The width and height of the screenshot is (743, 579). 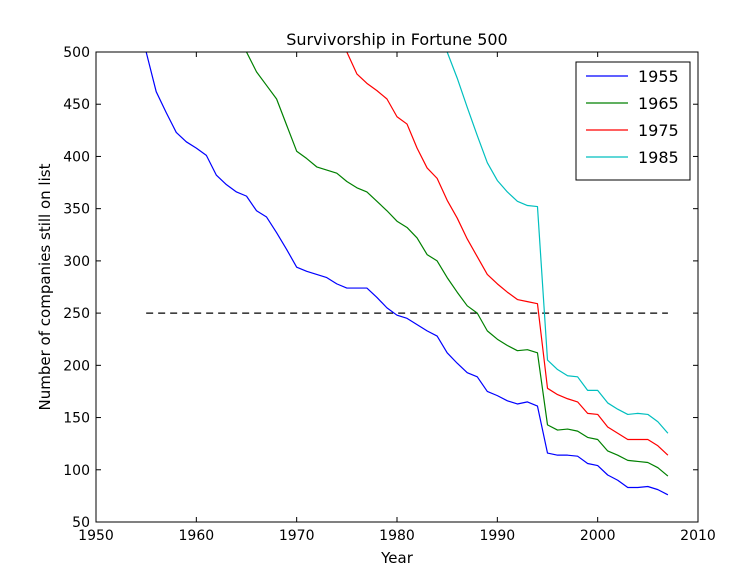 I want to click on x-axis-label: Year, so click(x=397, y=558).